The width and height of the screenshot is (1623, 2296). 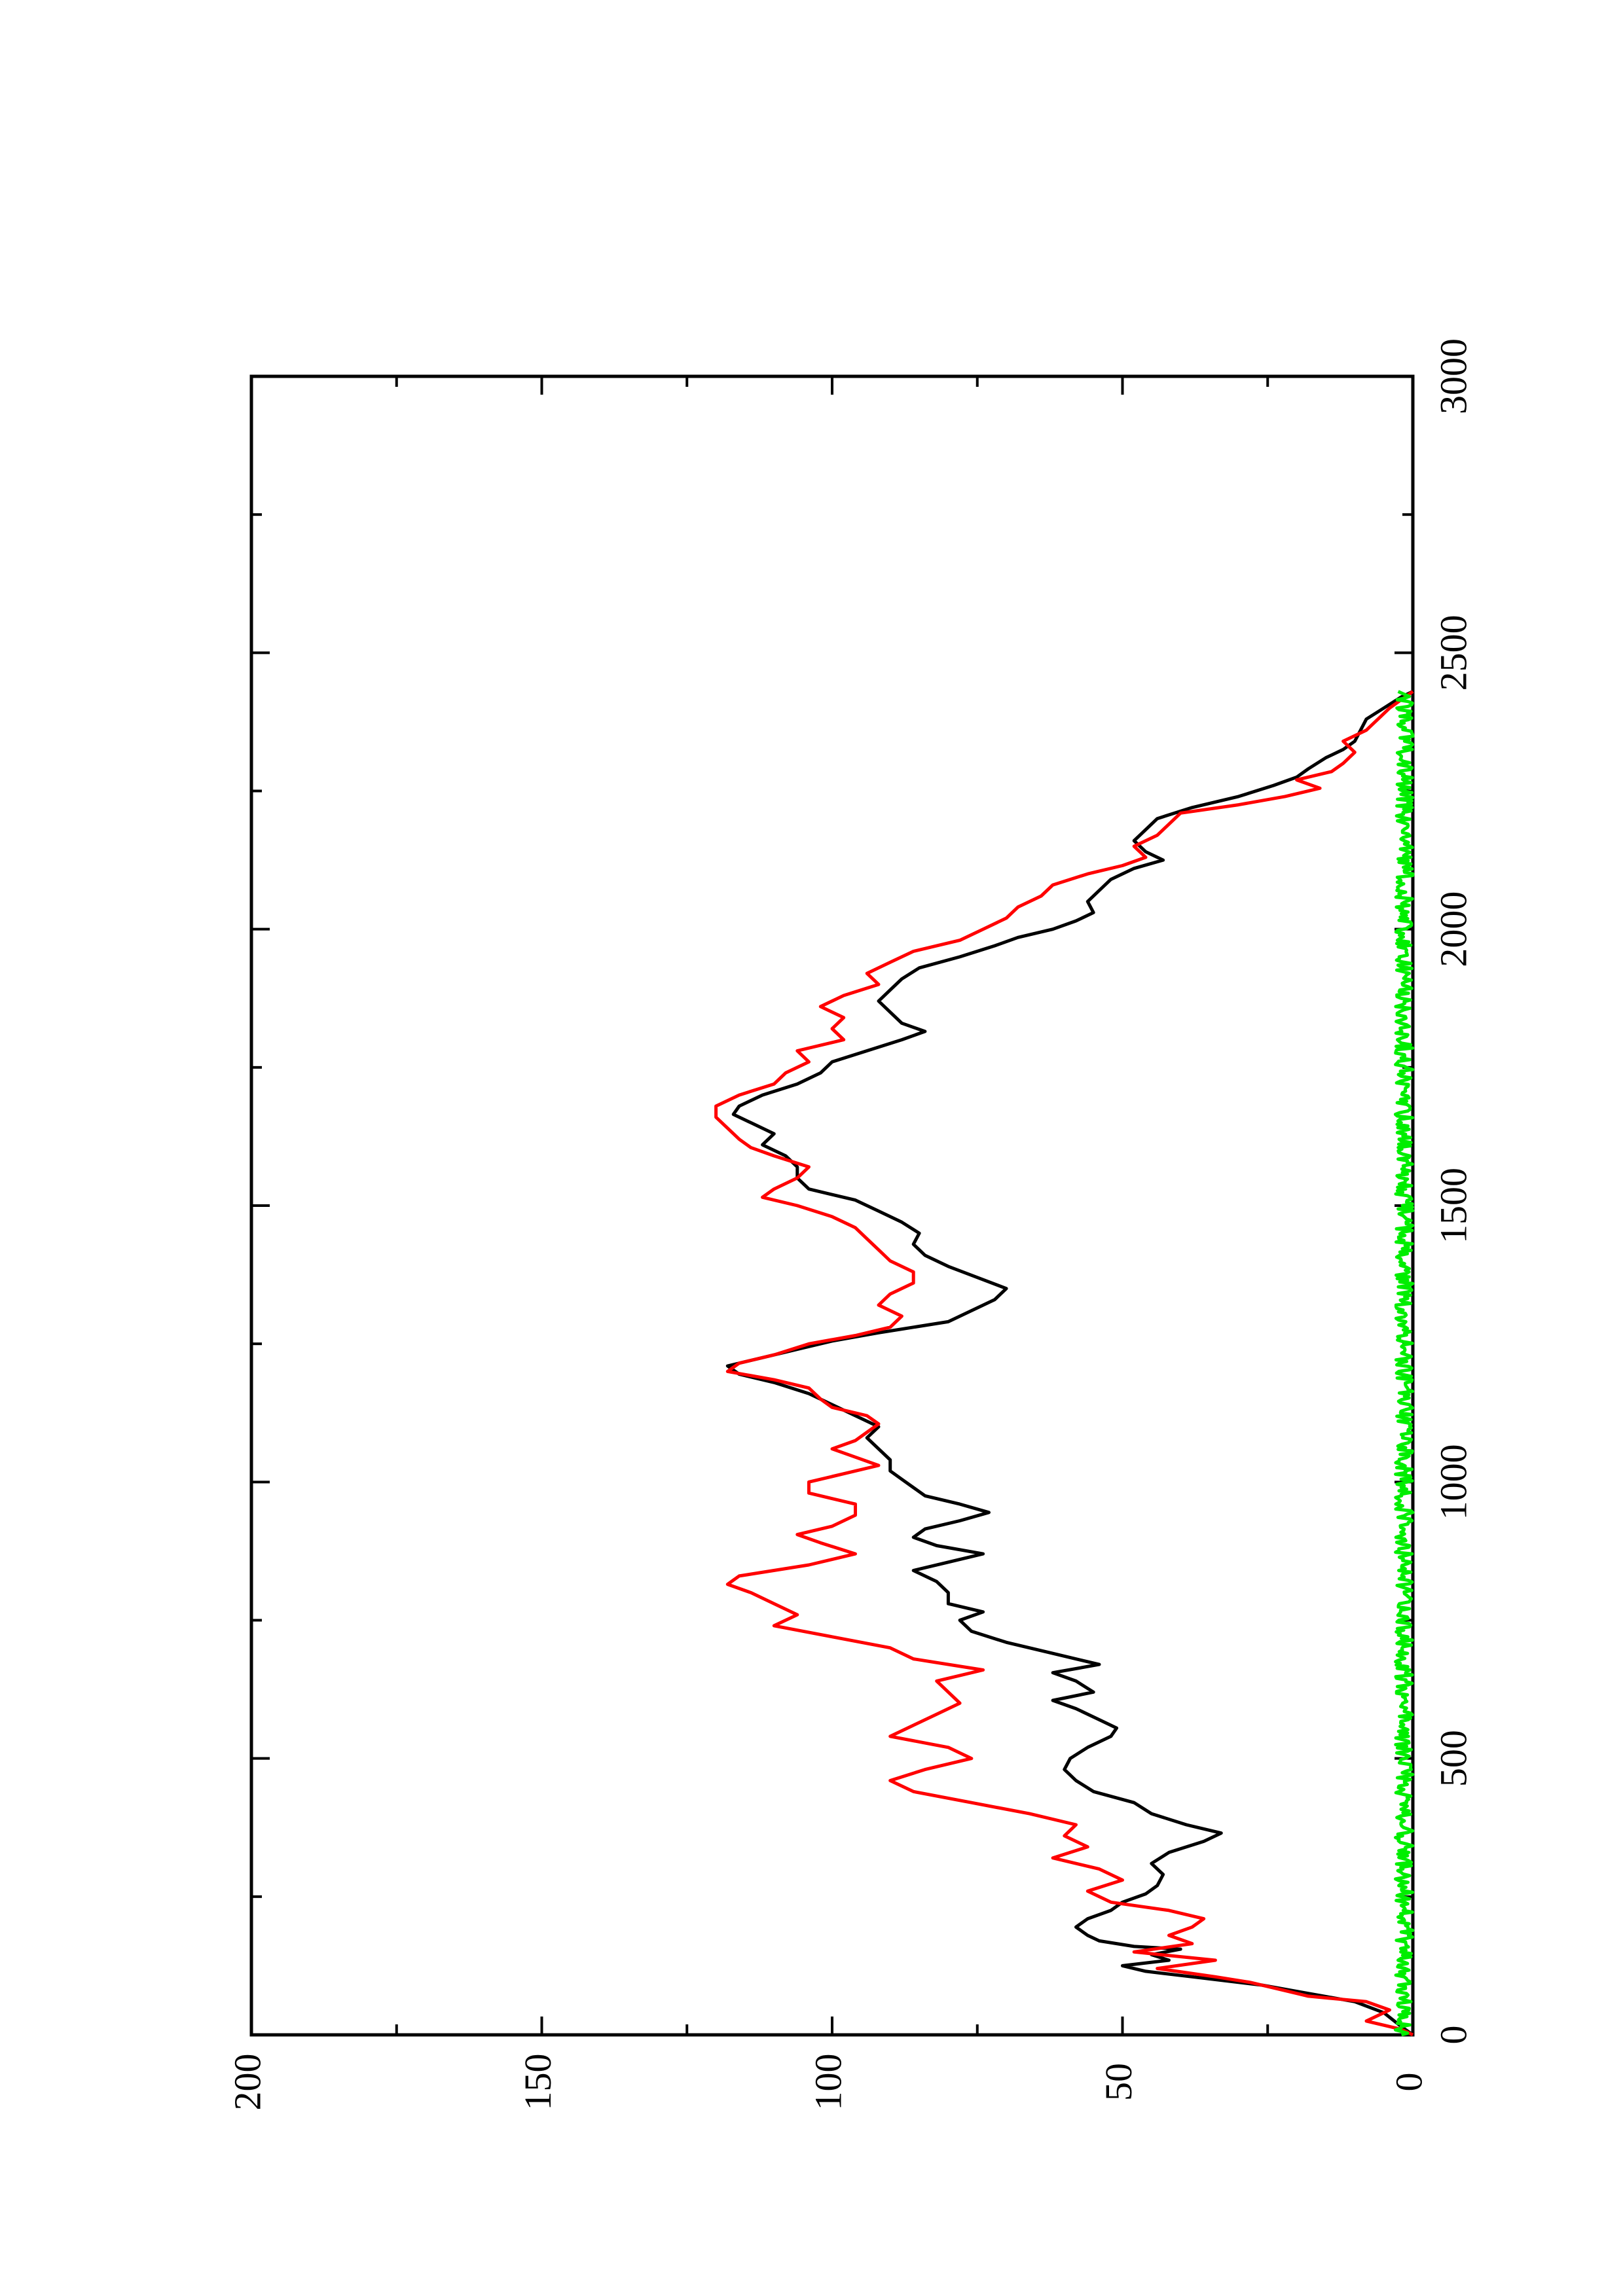 I want to click on x-tick-label: 1000, so click(x=1453, y=1482).